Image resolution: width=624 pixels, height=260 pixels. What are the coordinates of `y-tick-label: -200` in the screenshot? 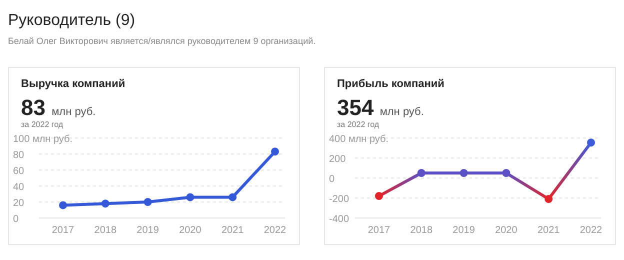 It's located at (339, 199).